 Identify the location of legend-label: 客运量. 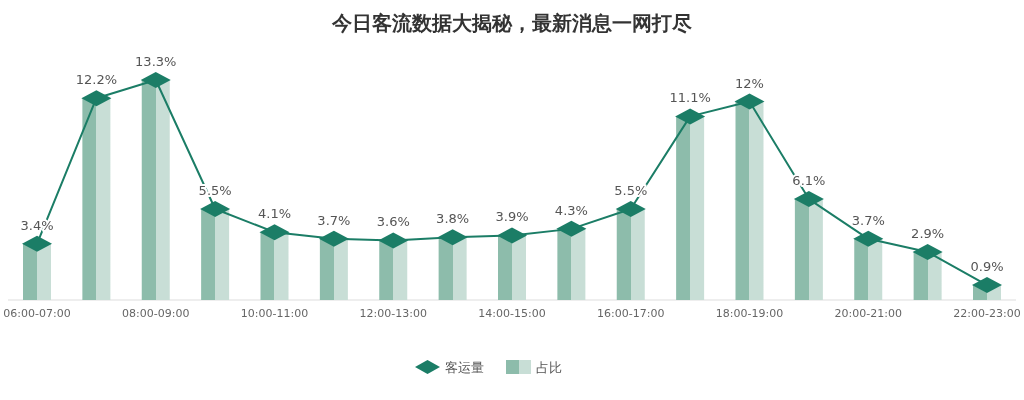
(464, 367).